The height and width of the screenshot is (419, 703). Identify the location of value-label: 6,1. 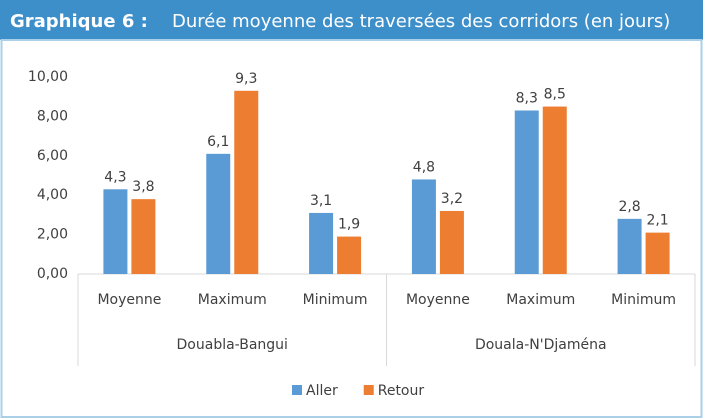
(218, 142).